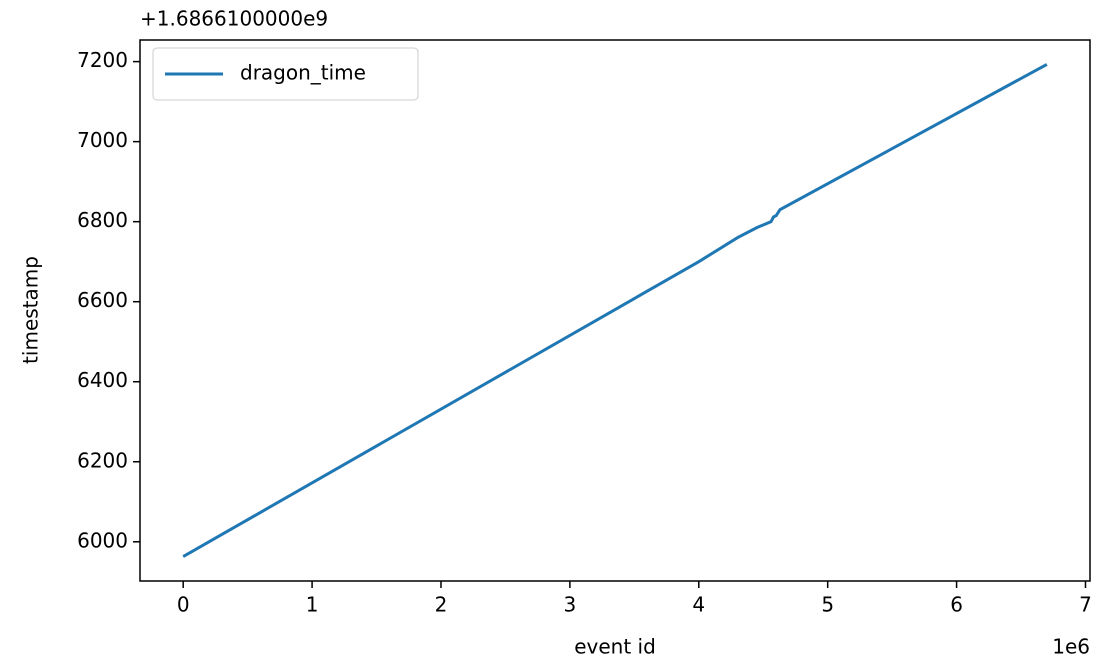 The height and width of the screenshot is (663, 1101). What do you see at coordinates (102, 220) in the screenshot?
I see `y-tick-label: 6800` at bounding box center [102, 220].